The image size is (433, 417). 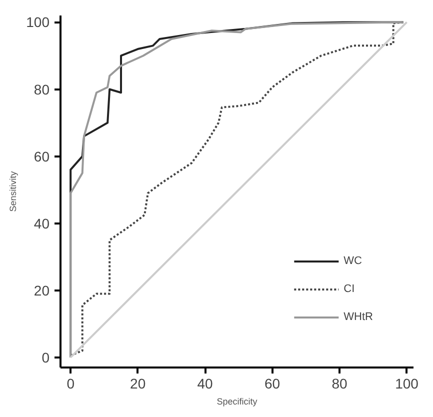 I want to click on x-tick-label: 20, so click(x=138, y=384).